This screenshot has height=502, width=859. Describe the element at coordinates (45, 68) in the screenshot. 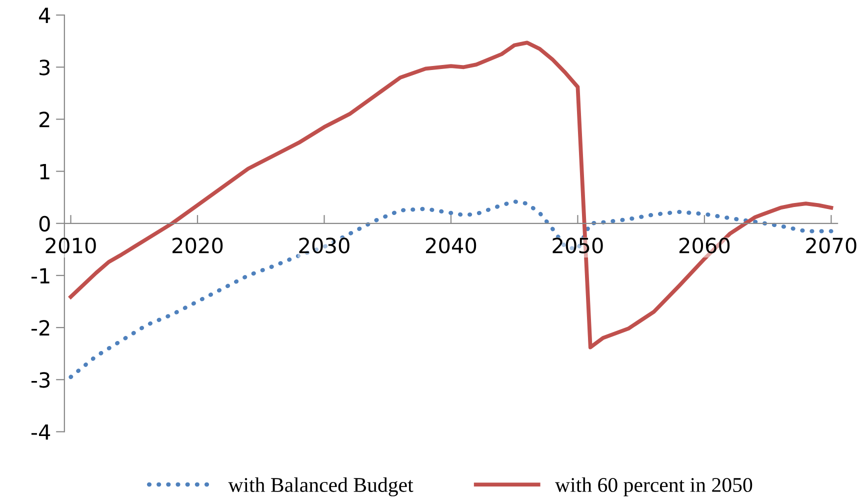

I see `y-tick-label: 3` at that location.